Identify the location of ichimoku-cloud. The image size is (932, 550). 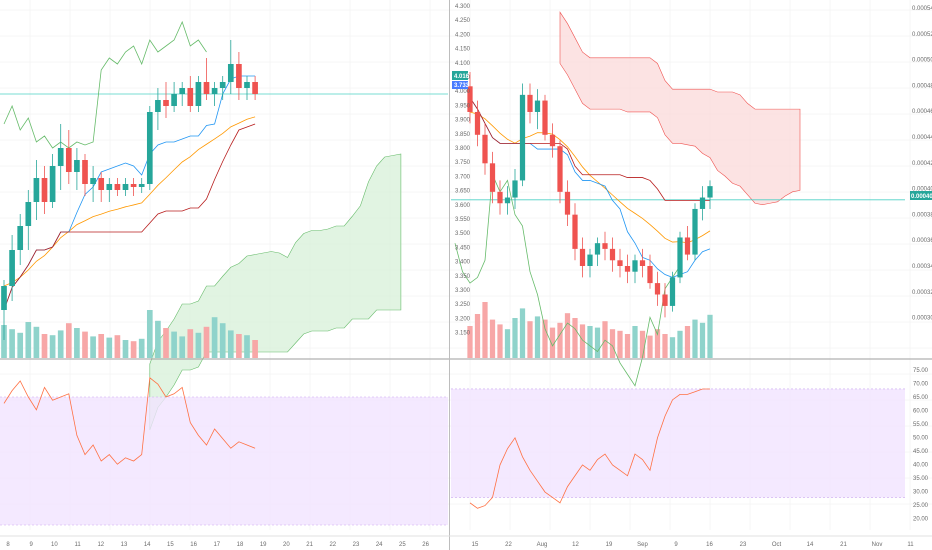
(680, 108).